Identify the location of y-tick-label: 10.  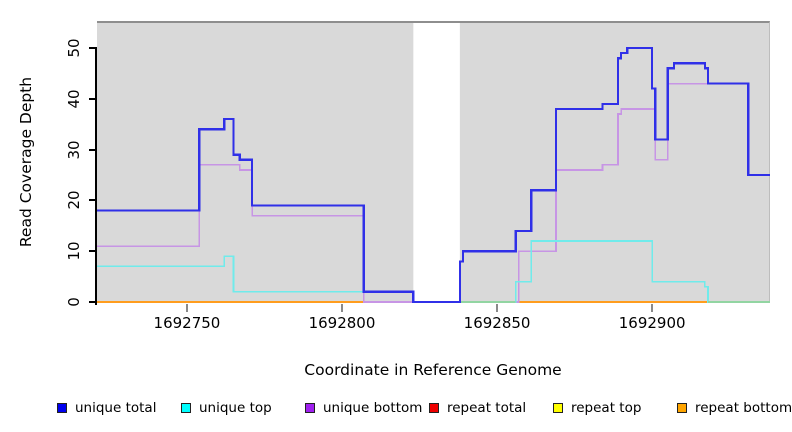
(74, 251).